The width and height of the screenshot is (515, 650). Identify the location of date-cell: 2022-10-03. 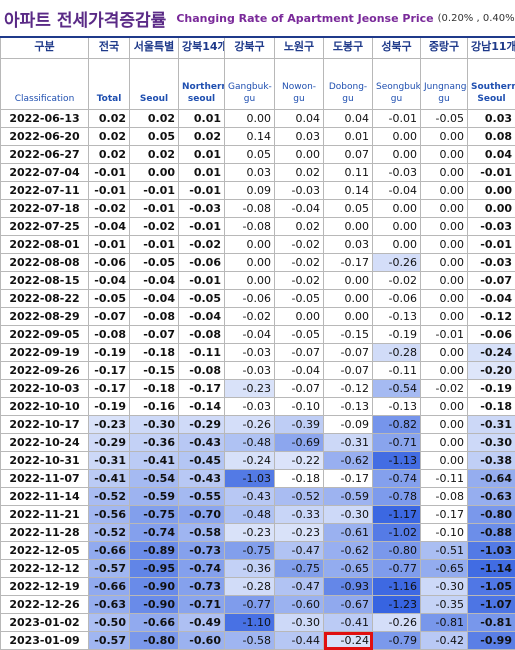
(45, 389).